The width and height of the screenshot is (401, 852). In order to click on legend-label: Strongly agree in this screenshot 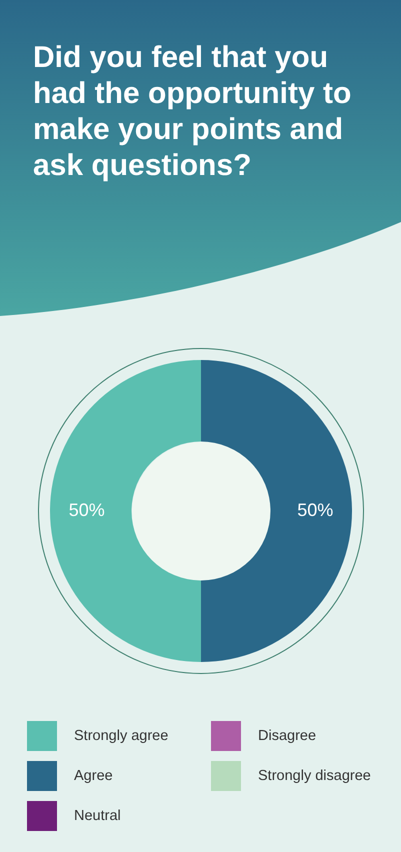, I will do `click(121, 736)`.